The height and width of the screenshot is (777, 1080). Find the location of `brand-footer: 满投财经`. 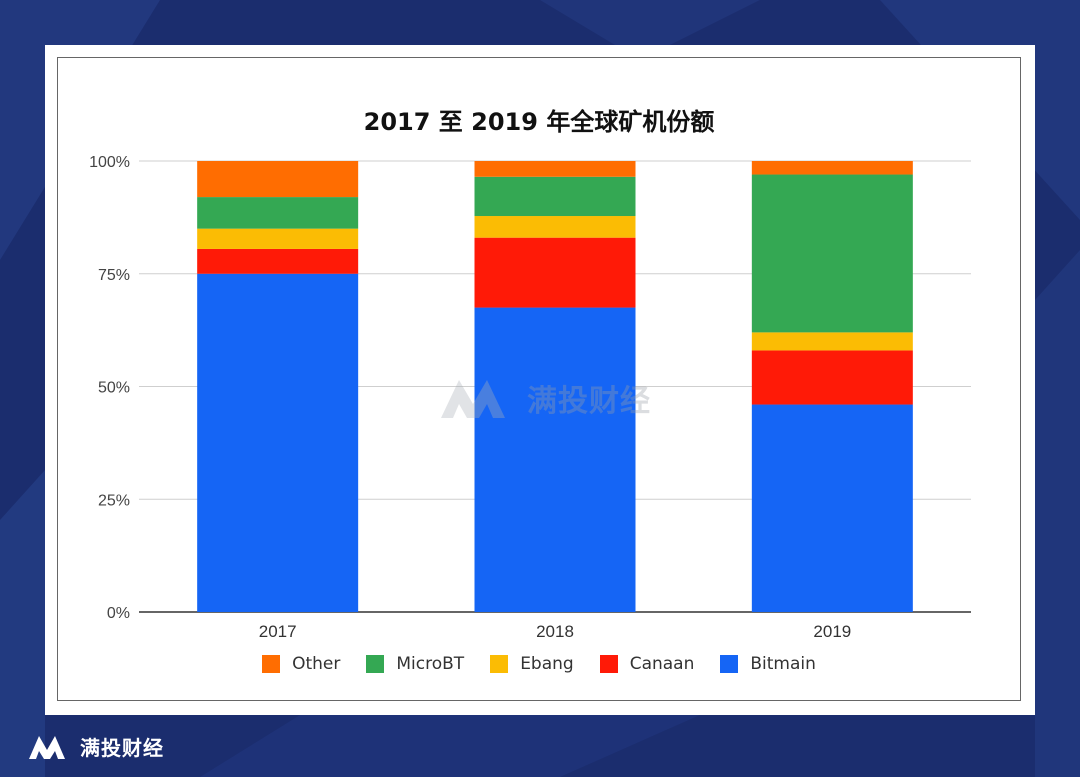

brand-footer: 满投财经 is located at coordinates (96, 746).